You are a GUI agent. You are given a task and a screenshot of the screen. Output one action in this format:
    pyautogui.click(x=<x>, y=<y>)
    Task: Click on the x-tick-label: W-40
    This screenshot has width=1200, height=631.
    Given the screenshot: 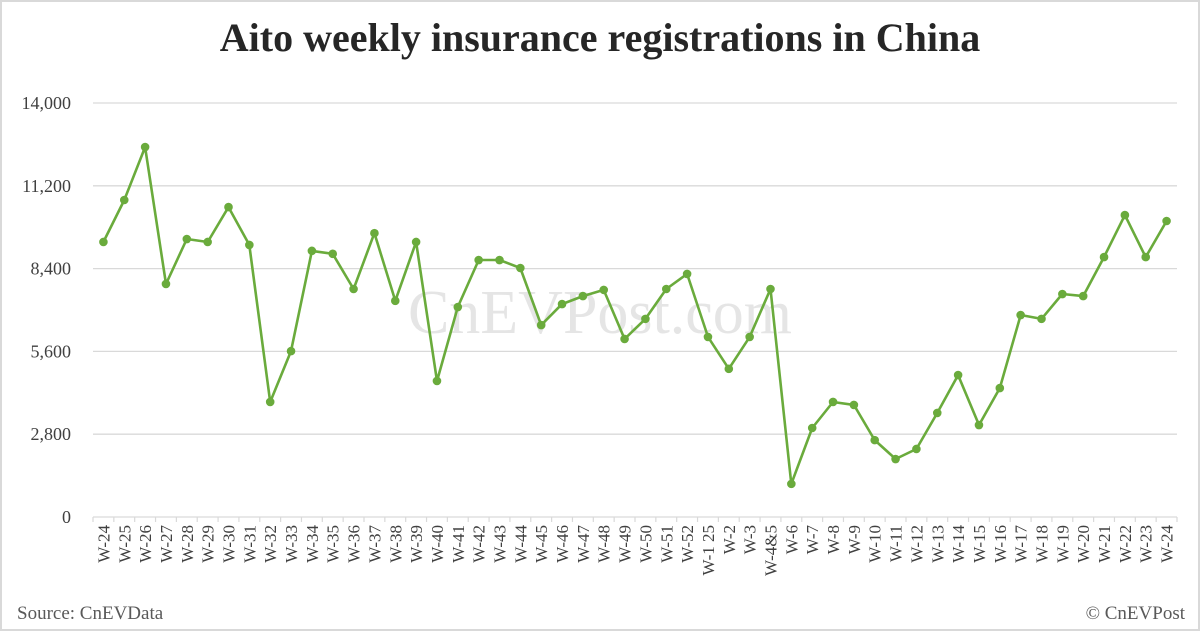 What is the action you would take?
    pyautogui.click(x=437, y=544)
    